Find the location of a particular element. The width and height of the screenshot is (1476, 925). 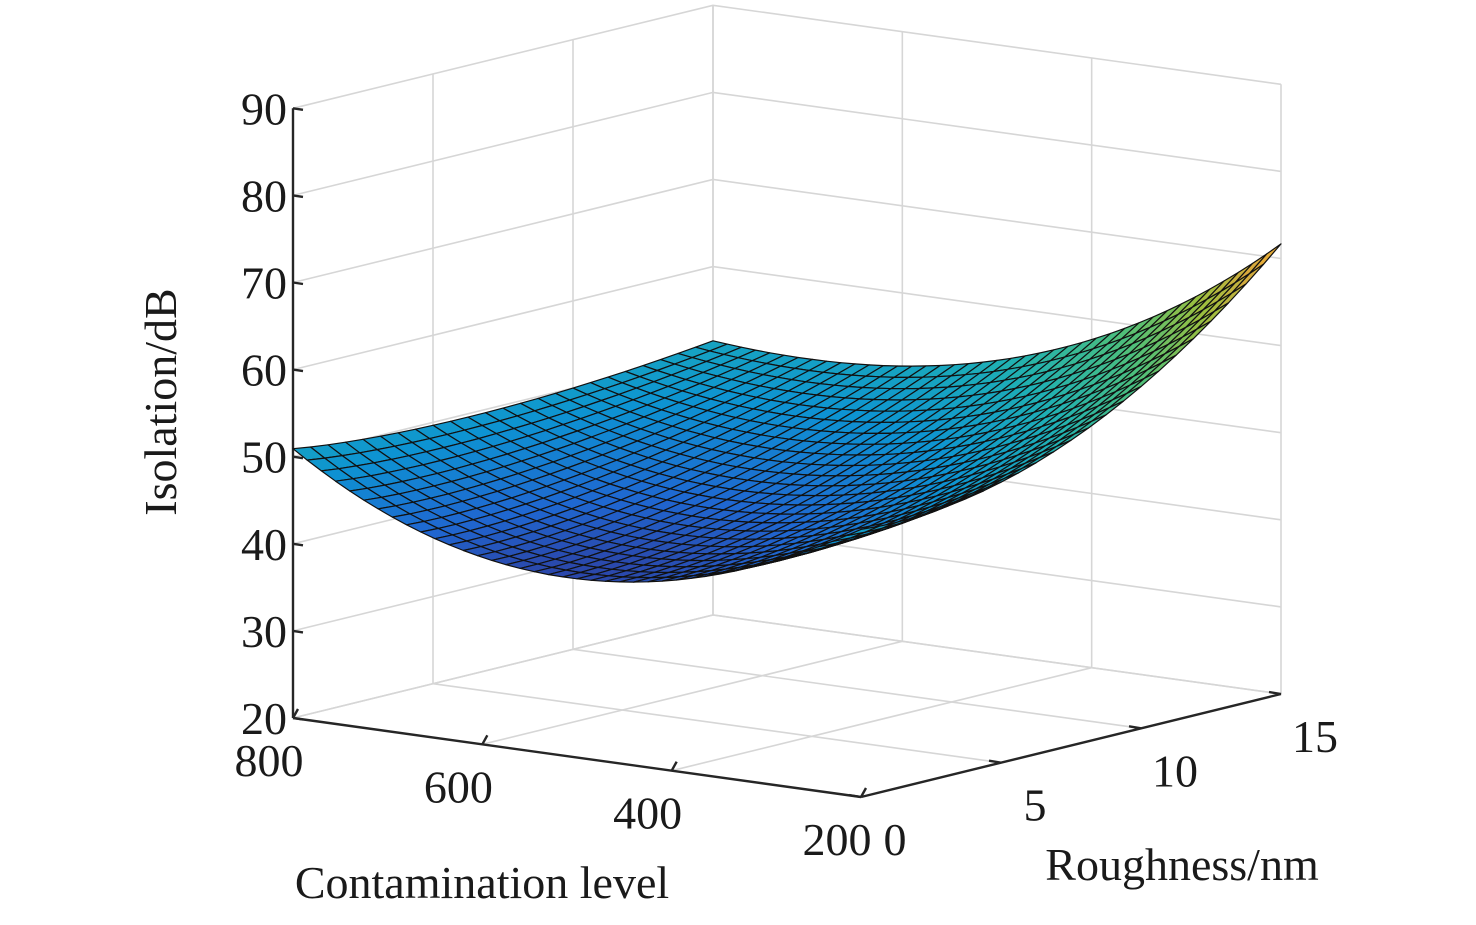

z-tick-label: 20 is located at coordinates (264, 718).